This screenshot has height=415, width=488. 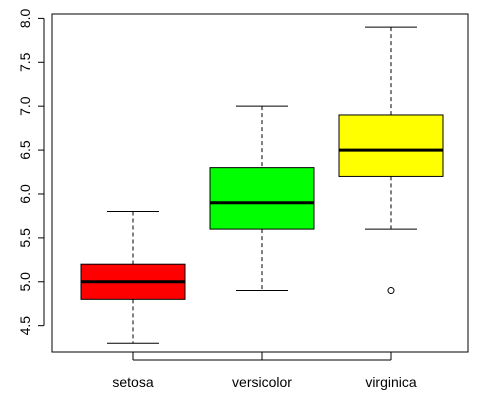 What do you see at coordinates (25, 62) in the screenshot?
I see `y-tick-label-6: 7.5` at bounding box center [25, 62].